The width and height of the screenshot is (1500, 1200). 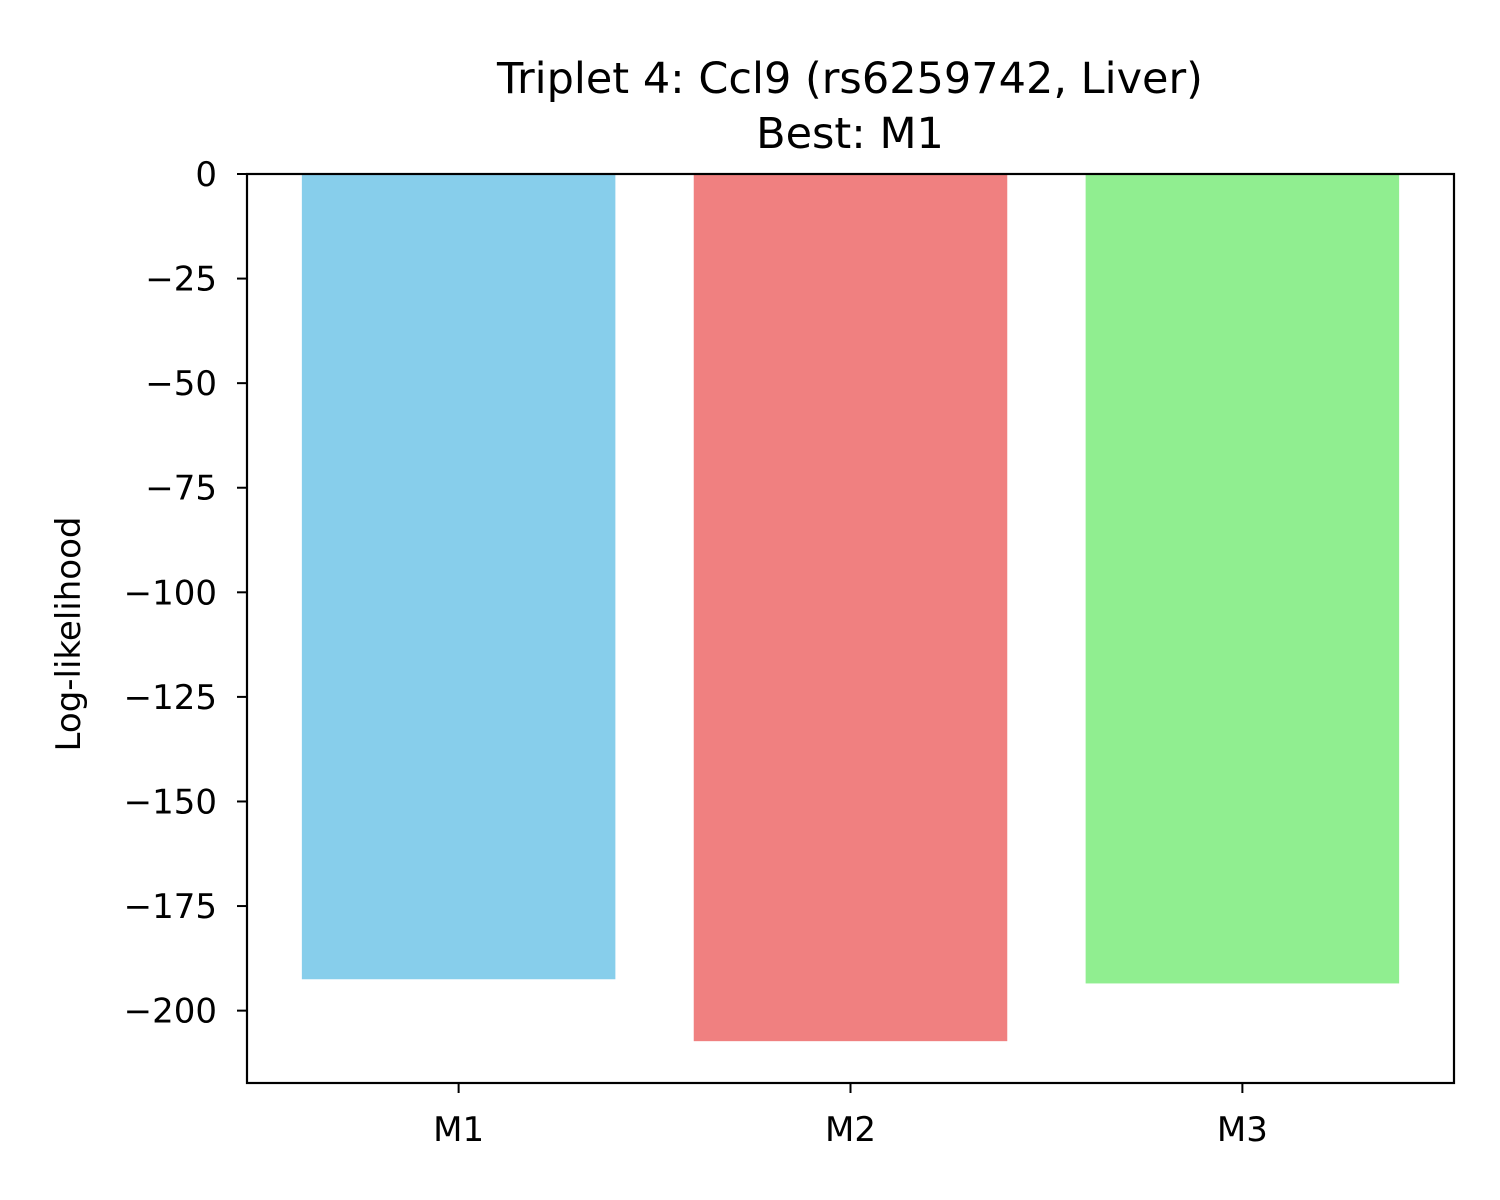 I want to click on bar-m3, so click(x=1242, y=579).